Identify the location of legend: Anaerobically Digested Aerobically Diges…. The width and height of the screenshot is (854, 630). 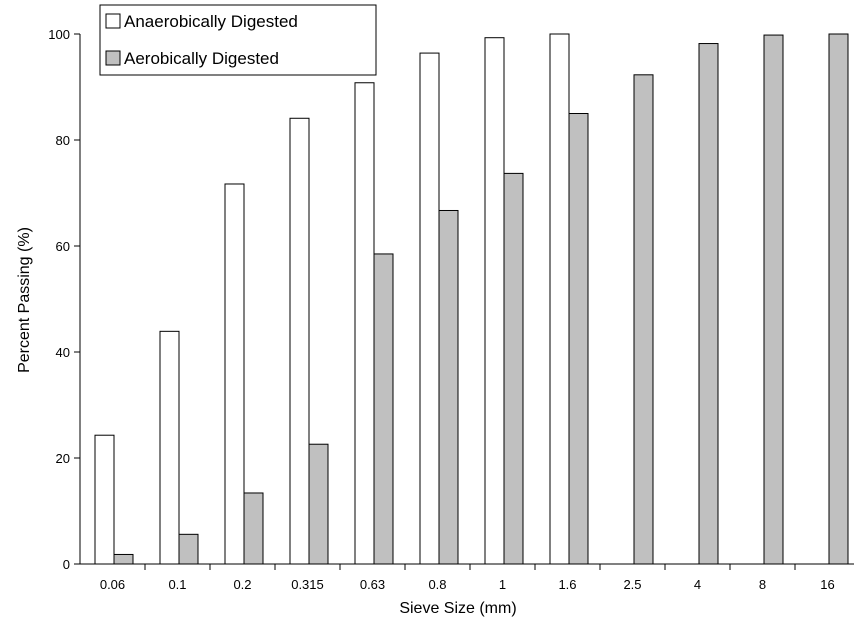
(238, 40).